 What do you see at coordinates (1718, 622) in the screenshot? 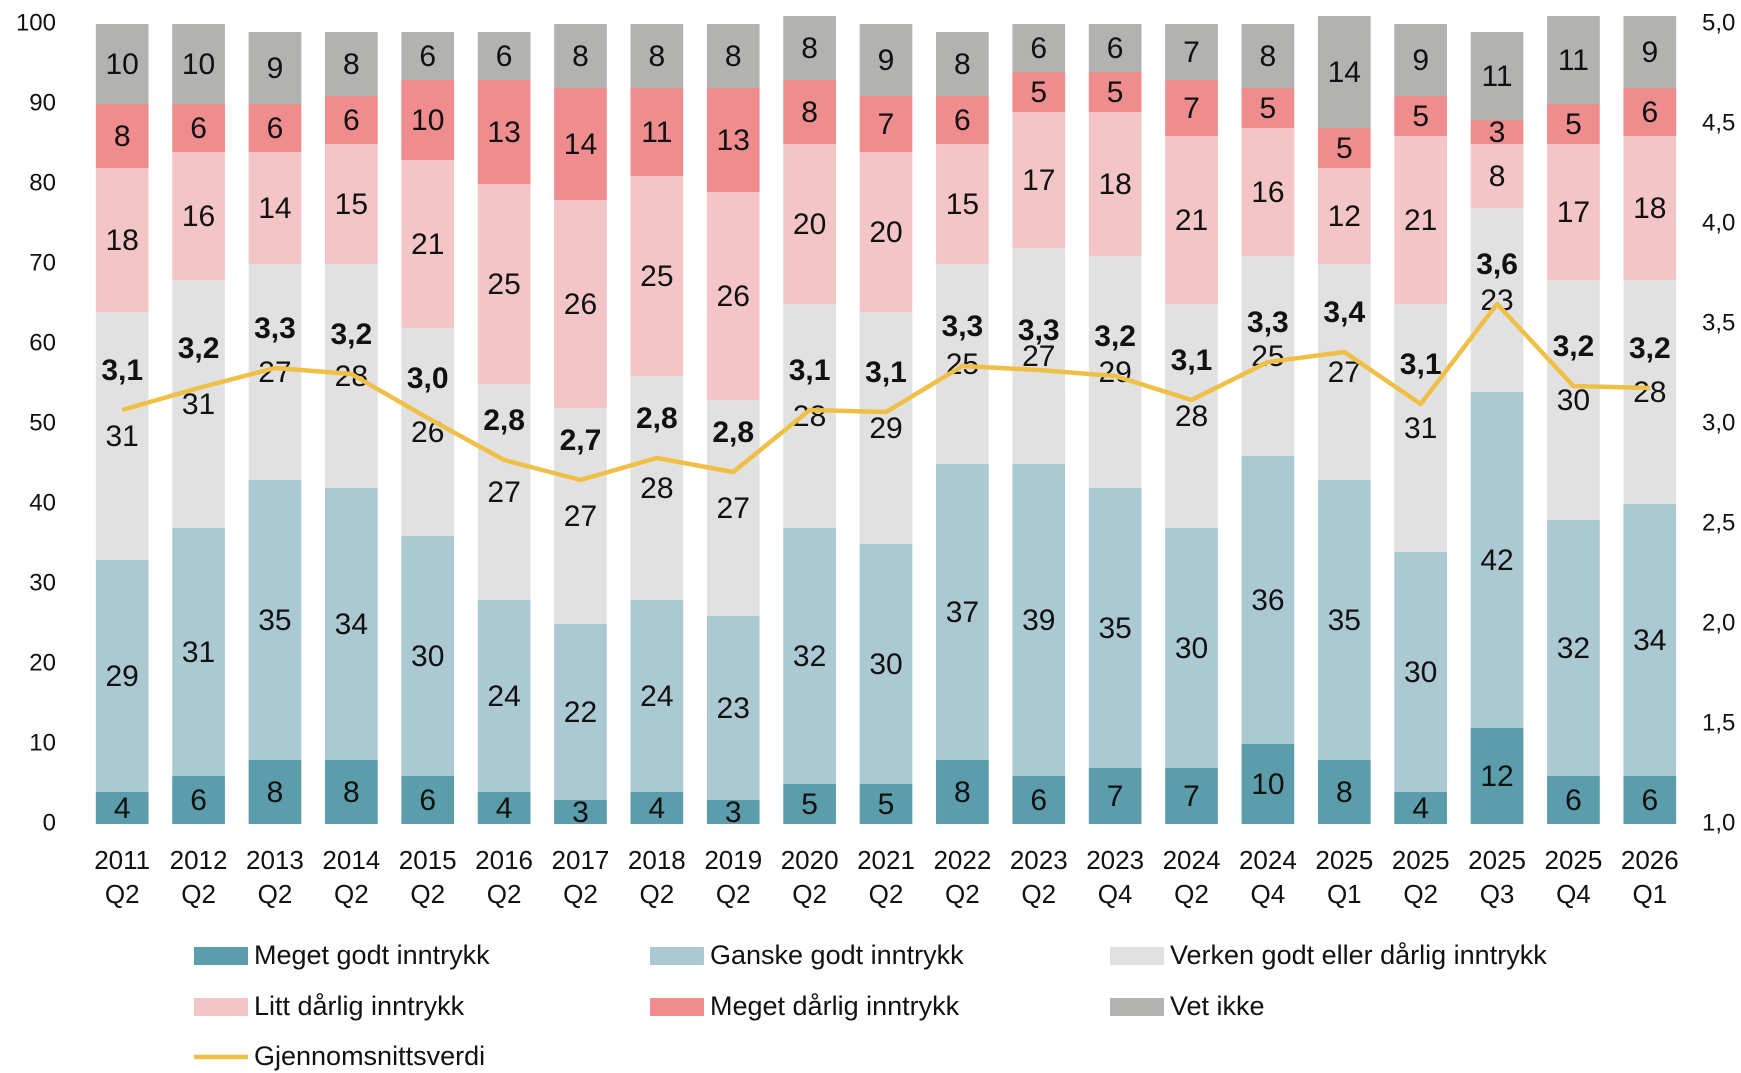
I see `y2-tick-label: 2,0` at bounding box center [1718, 622].